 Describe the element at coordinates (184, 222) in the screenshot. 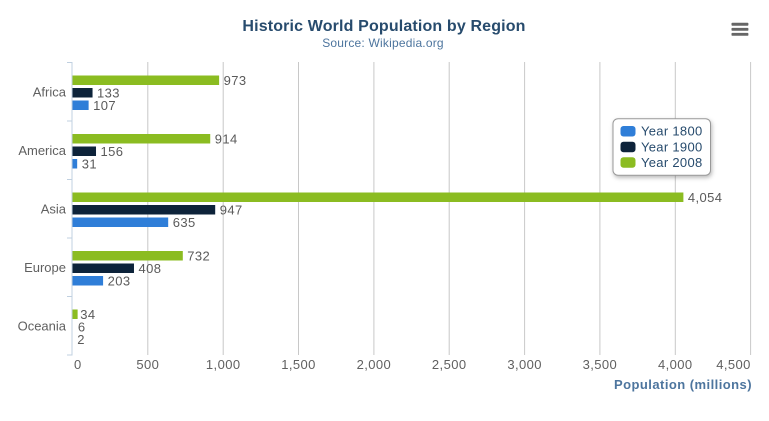

I see `svg-text: 635` at that location.